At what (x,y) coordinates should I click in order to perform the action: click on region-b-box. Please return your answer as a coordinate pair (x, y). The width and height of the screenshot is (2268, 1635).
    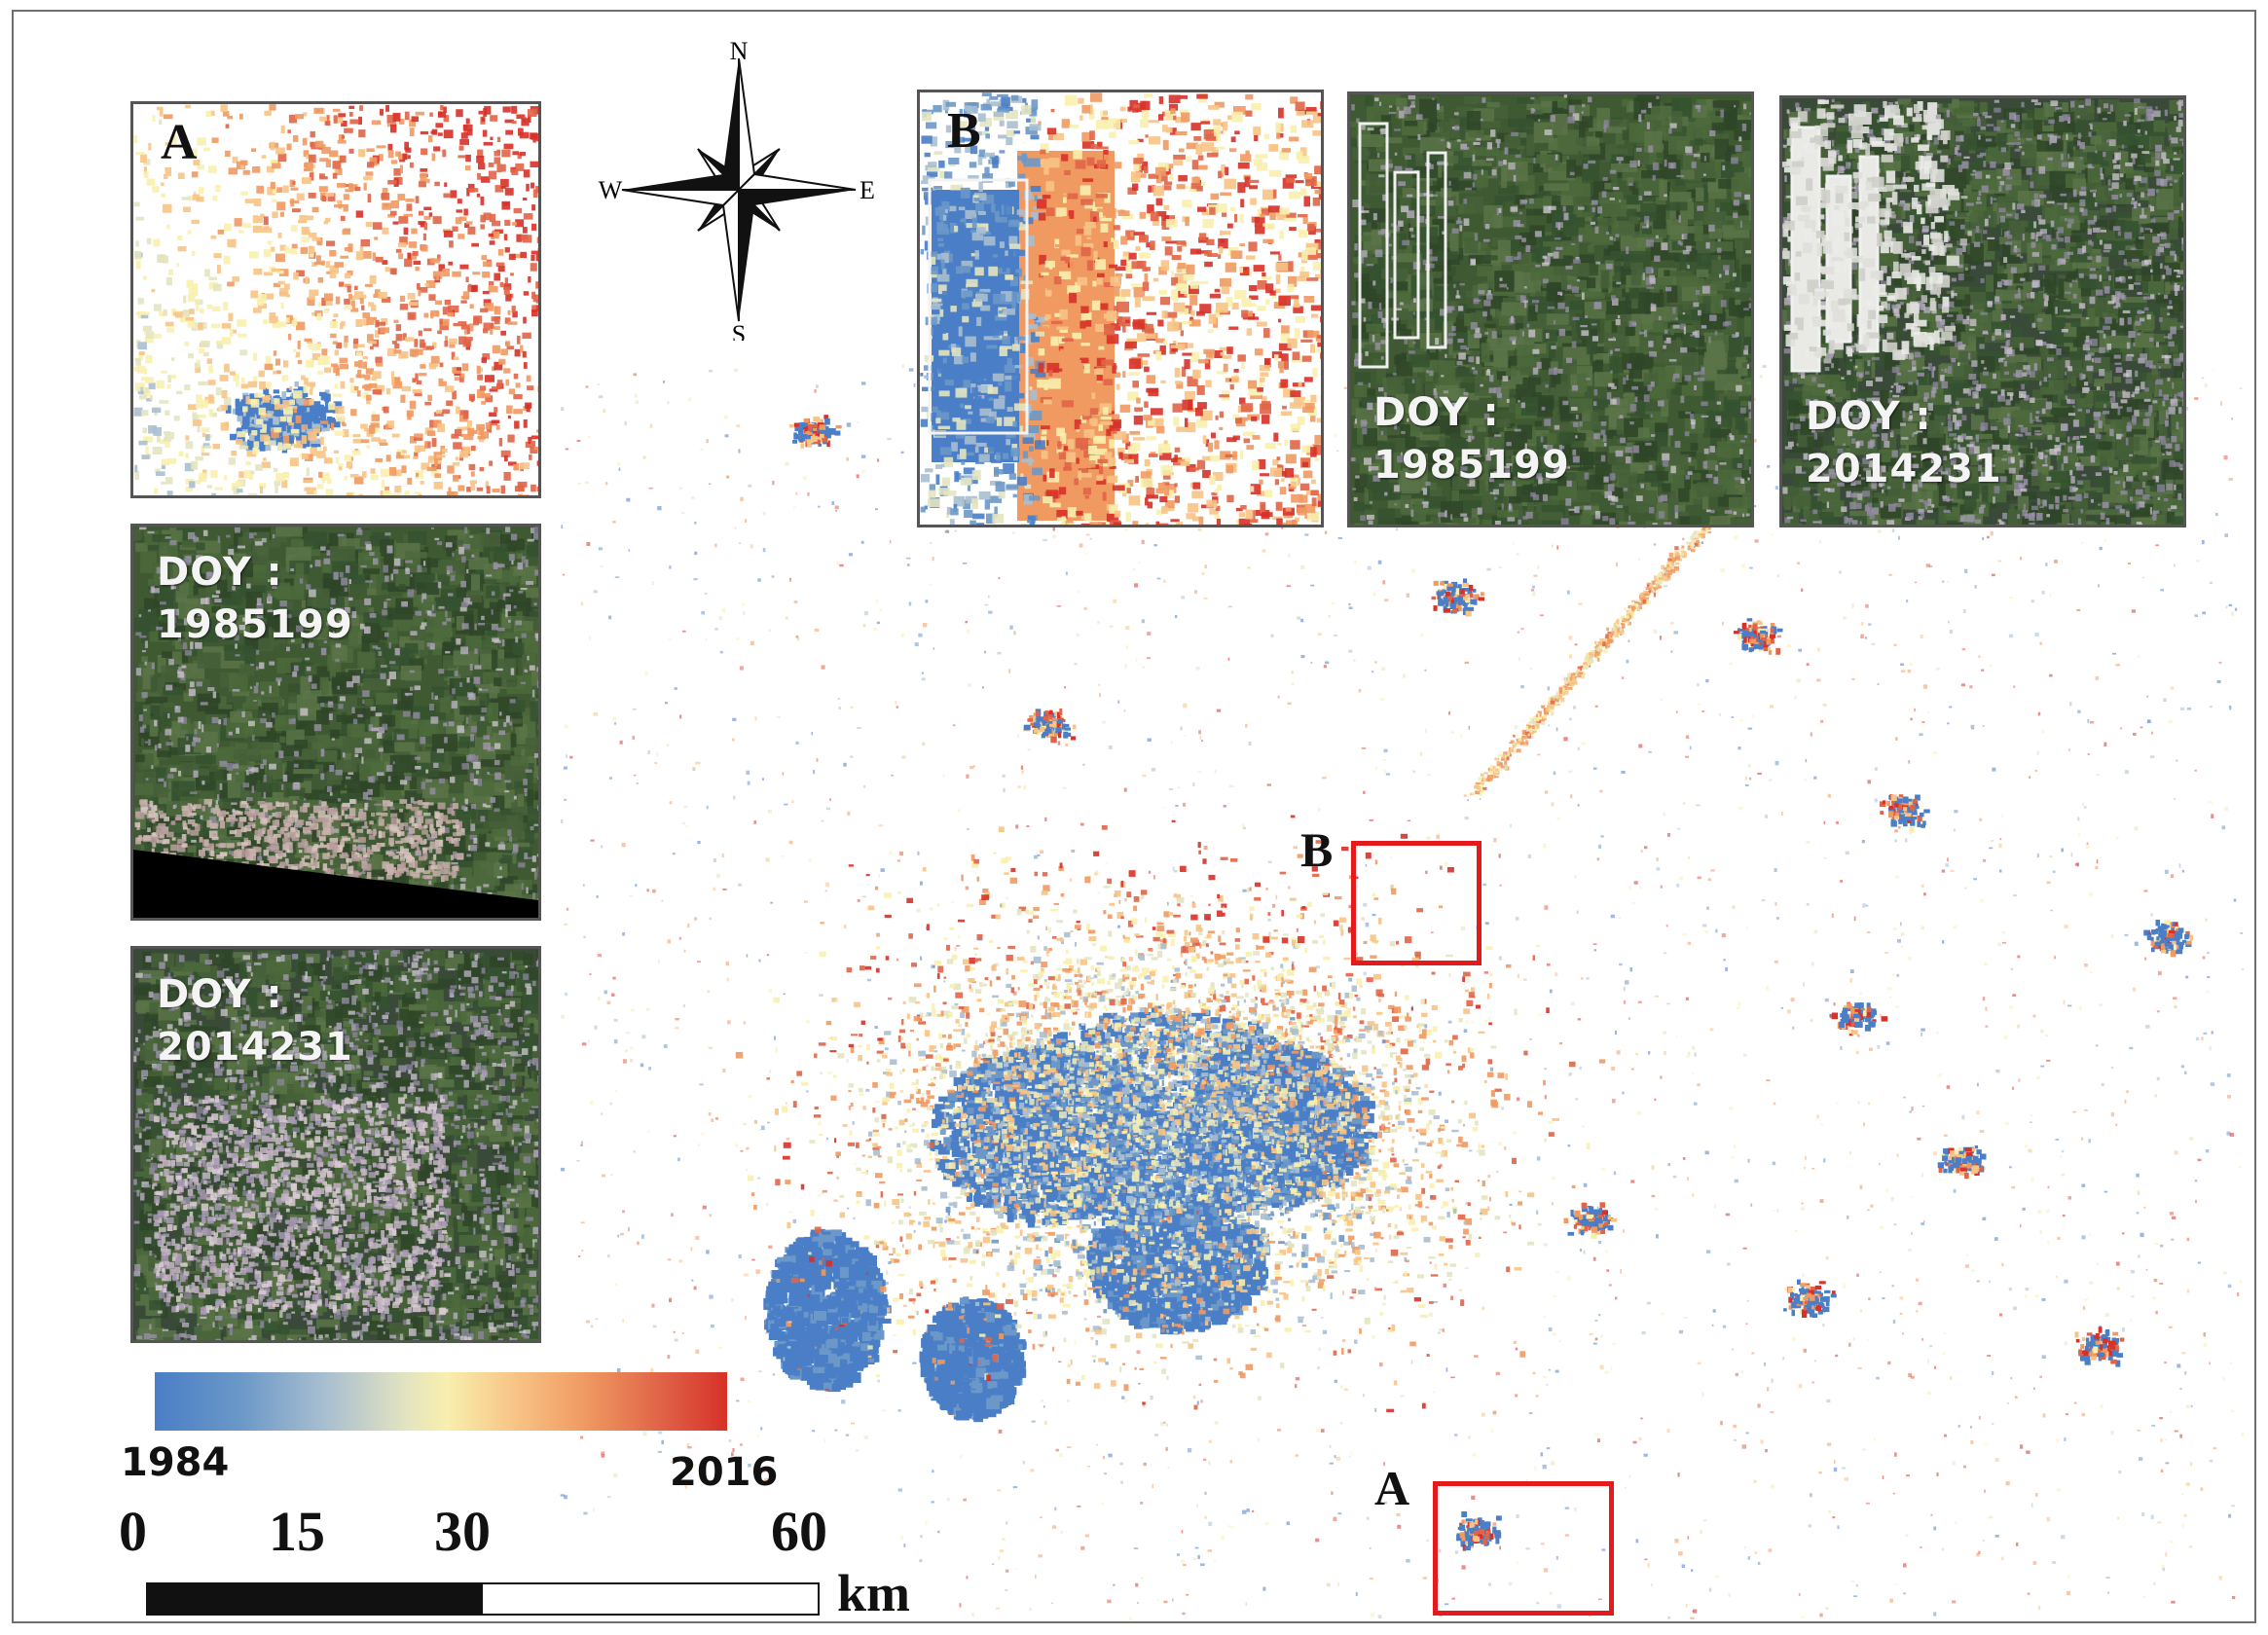
    Looking at the image, I should click on (1416, 903).